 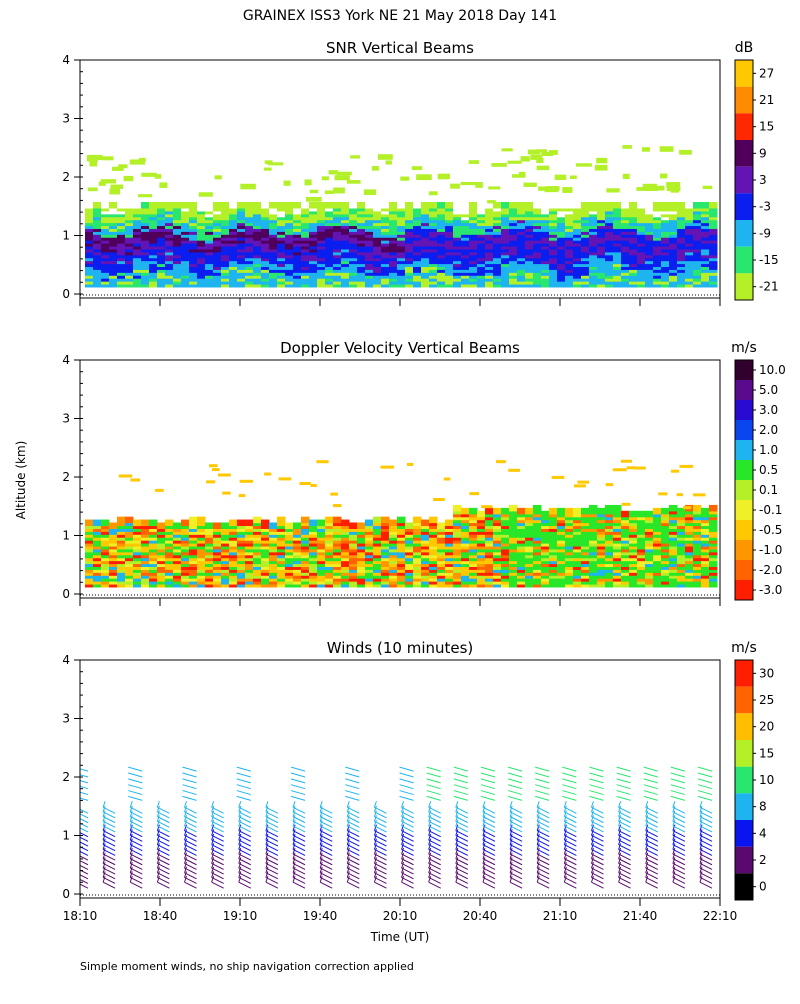 I want to click on colorbar-tick-label: 1.0, so click(x=768, y=450).